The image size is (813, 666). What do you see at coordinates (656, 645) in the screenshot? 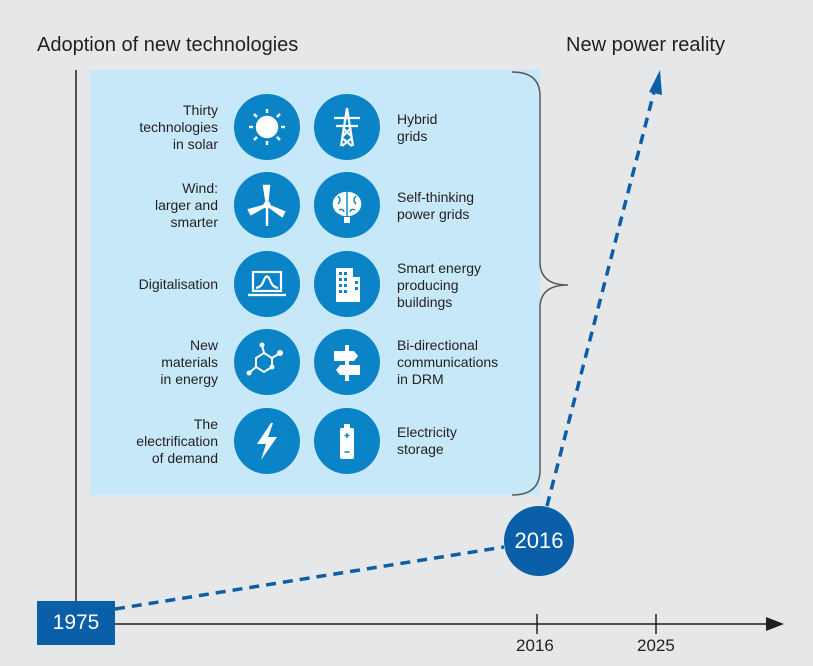
I see `axis-tick-label-2025: 2025` at bounding box center [656, 645].